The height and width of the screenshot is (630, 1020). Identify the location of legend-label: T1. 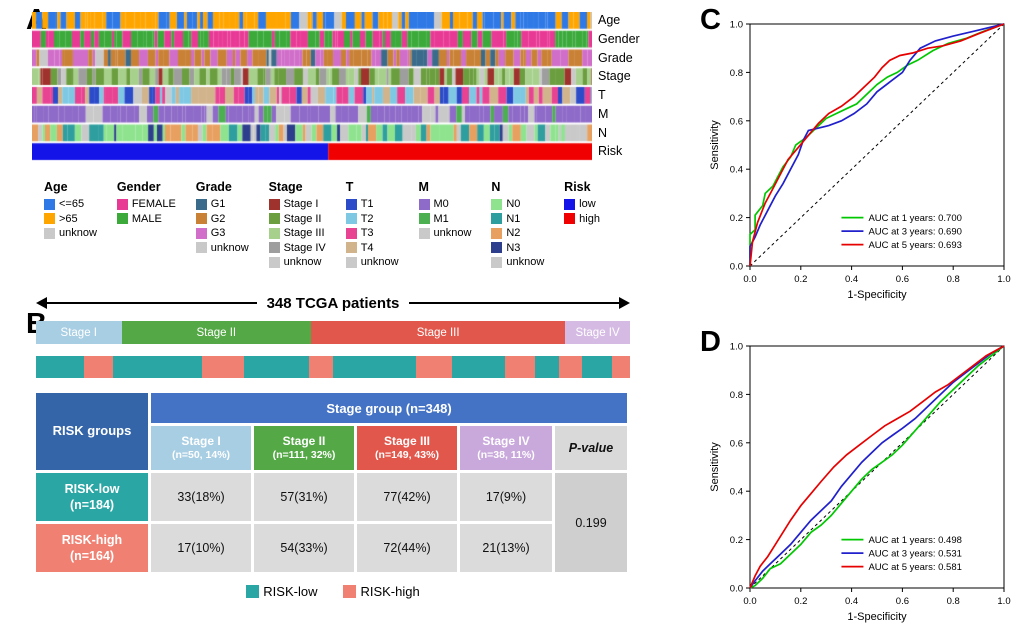
(367, 204).